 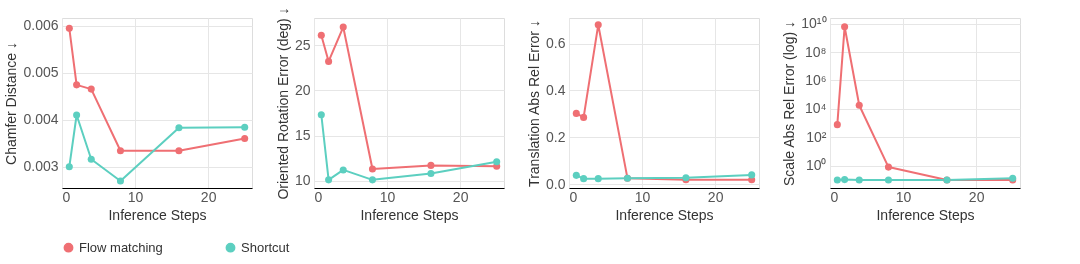 What do you see at coordinates (816, 165) in the screenshot?
I see `y-tick-label: 10⁰` at bounding box center [816, 165].